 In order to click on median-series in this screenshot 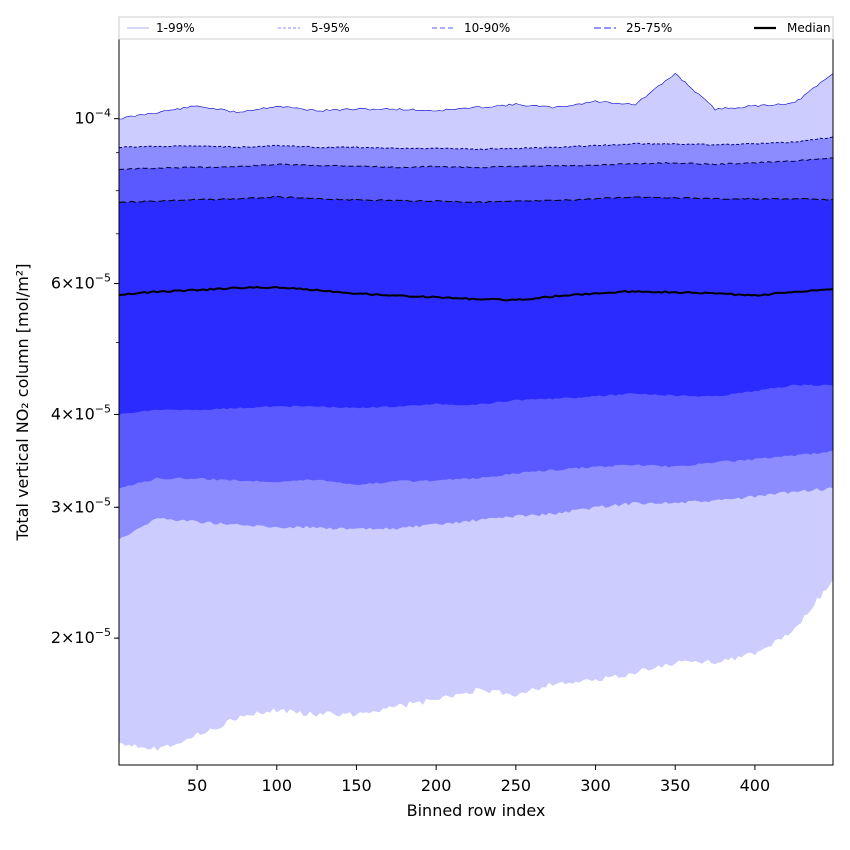, I will do `click(476, 293)`.